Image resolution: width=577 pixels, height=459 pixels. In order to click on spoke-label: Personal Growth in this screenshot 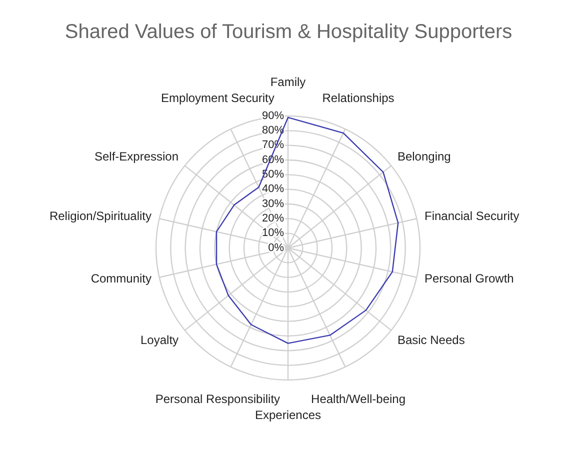, I will do `click(469, 278)`.